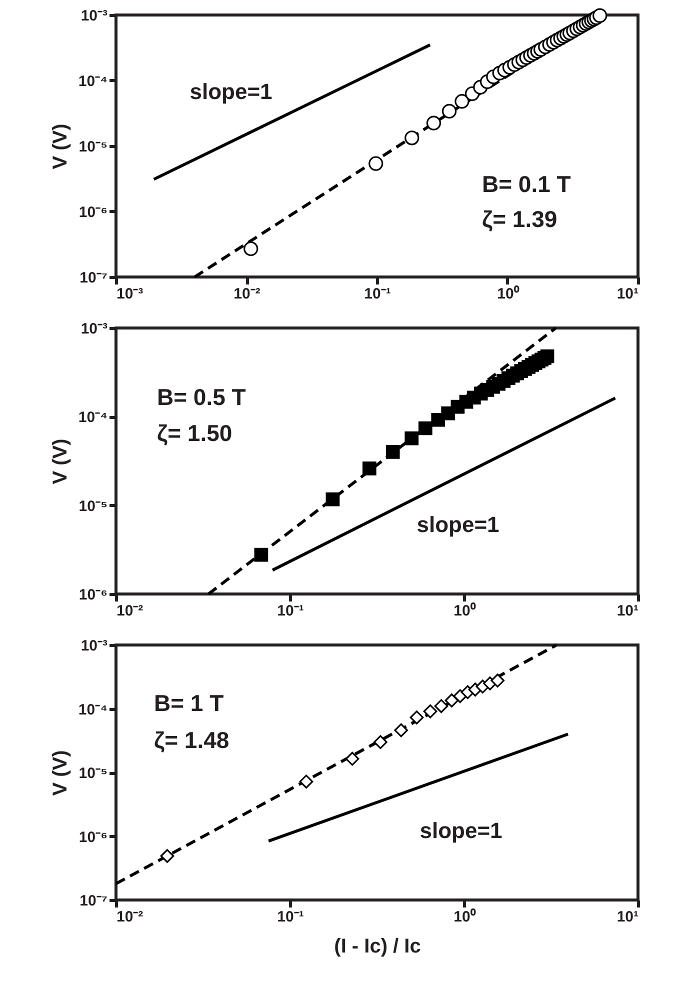  Describe the element at coordinates (520, 219) in the screenshot. I see `annotation: ζ= 1.39` at that location.